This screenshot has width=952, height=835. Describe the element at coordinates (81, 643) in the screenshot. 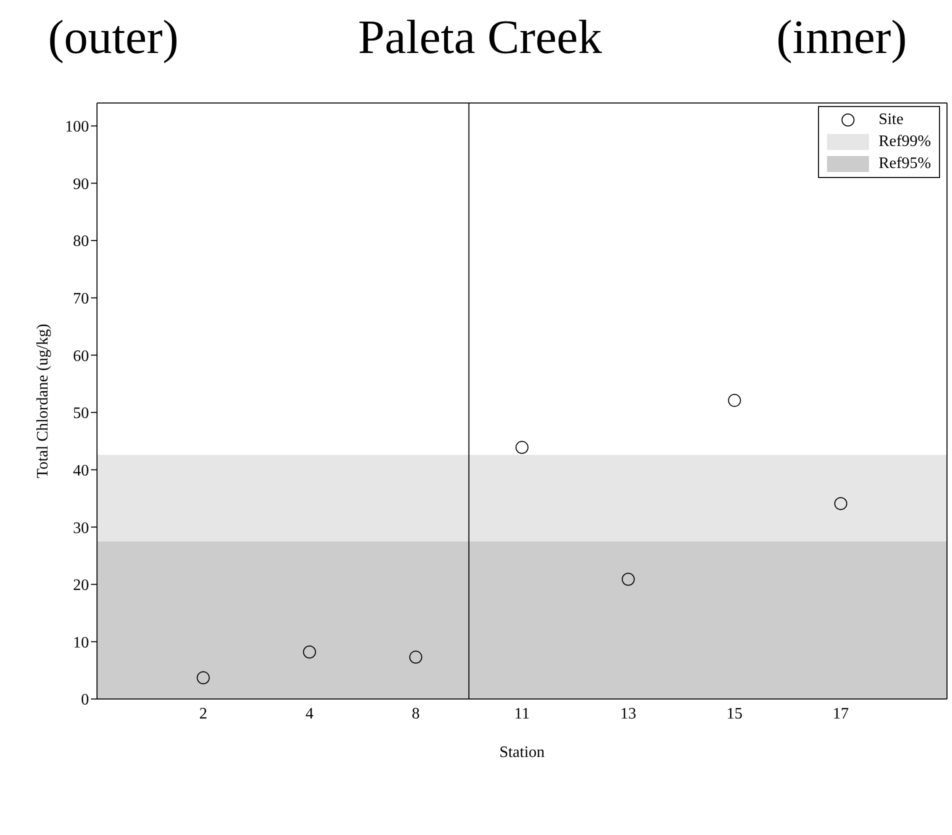

I see `y-tick-label: 10` at that location.